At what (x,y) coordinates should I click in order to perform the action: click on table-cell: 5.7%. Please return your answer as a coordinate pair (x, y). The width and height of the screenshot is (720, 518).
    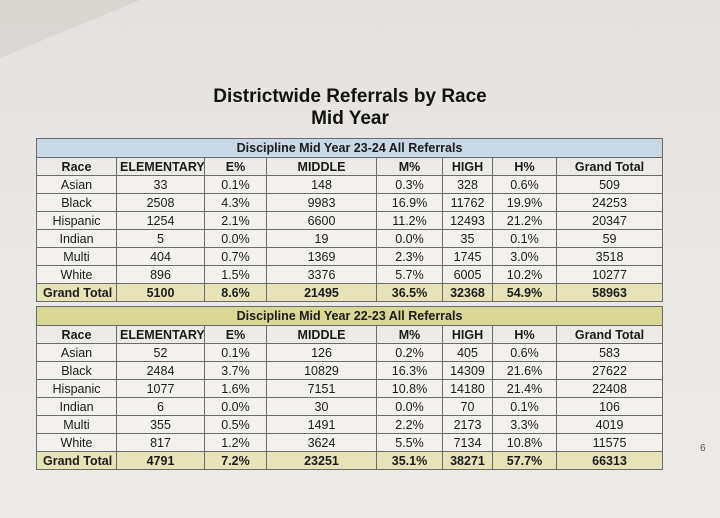
    Looking at the image, I should click on (409, 274).